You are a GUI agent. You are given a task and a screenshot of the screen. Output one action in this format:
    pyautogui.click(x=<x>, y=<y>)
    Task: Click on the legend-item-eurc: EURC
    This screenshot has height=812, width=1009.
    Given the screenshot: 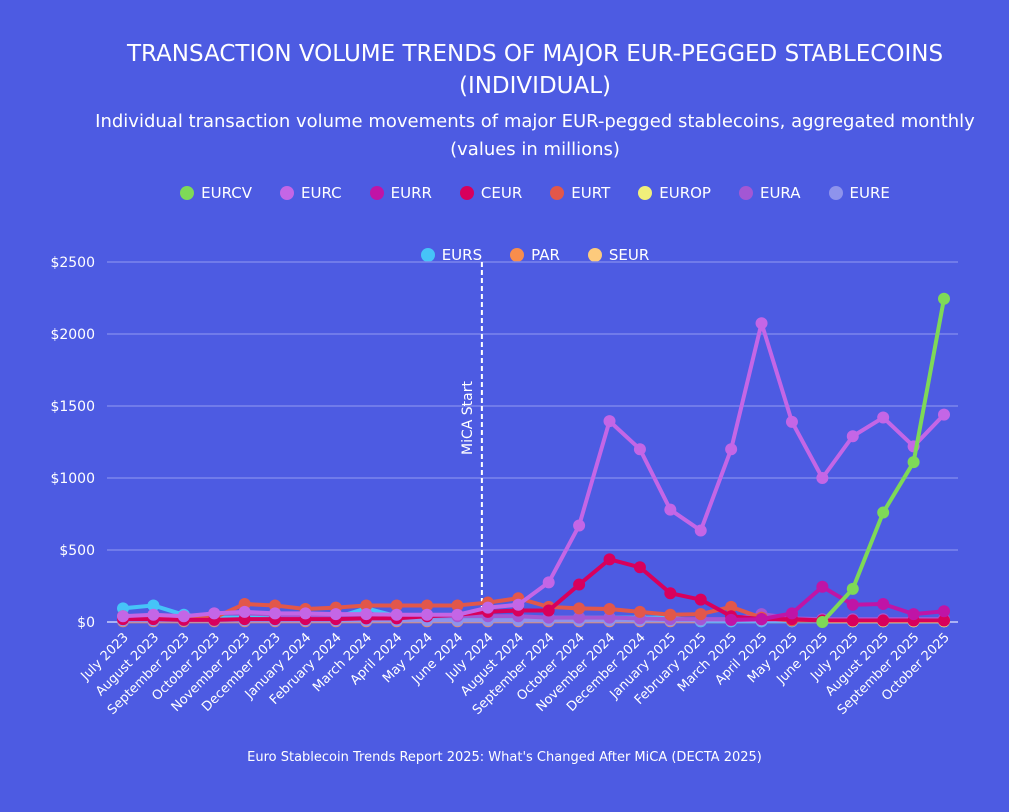 What is the action you would take?
    pyautogui.click(x=311, y=193)
    